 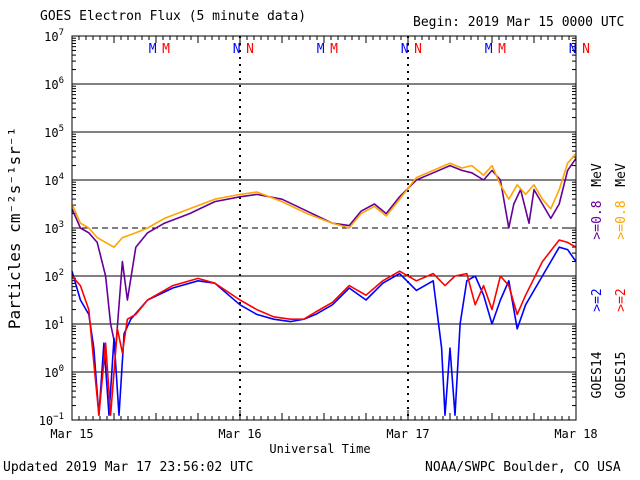 I want to click on goes14-ge2-label: >=2, so click(x=597, y=299).